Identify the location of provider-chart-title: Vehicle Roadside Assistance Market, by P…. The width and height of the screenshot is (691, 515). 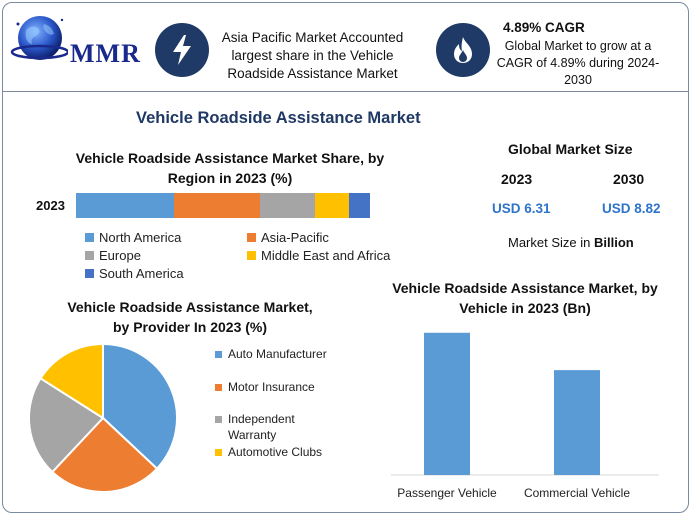
(190, 317).